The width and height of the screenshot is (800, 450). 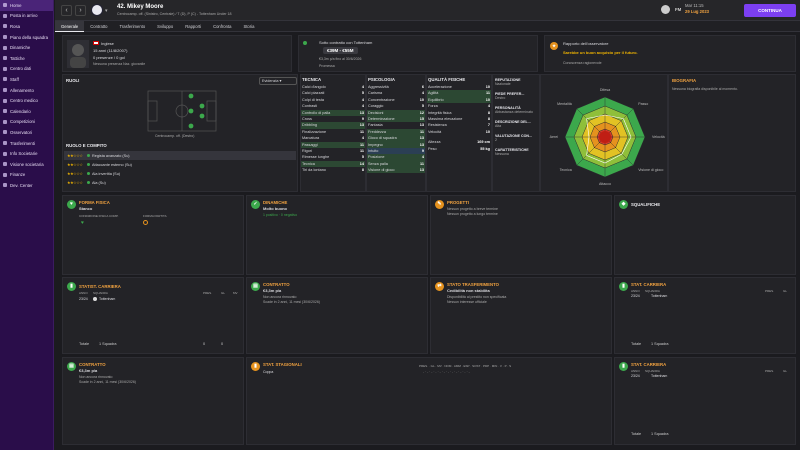 What do you see at coordinates (333, 125) in the screenshot?
I see `attribute-row: Dribbling 13` at bounding box center [333, 125].